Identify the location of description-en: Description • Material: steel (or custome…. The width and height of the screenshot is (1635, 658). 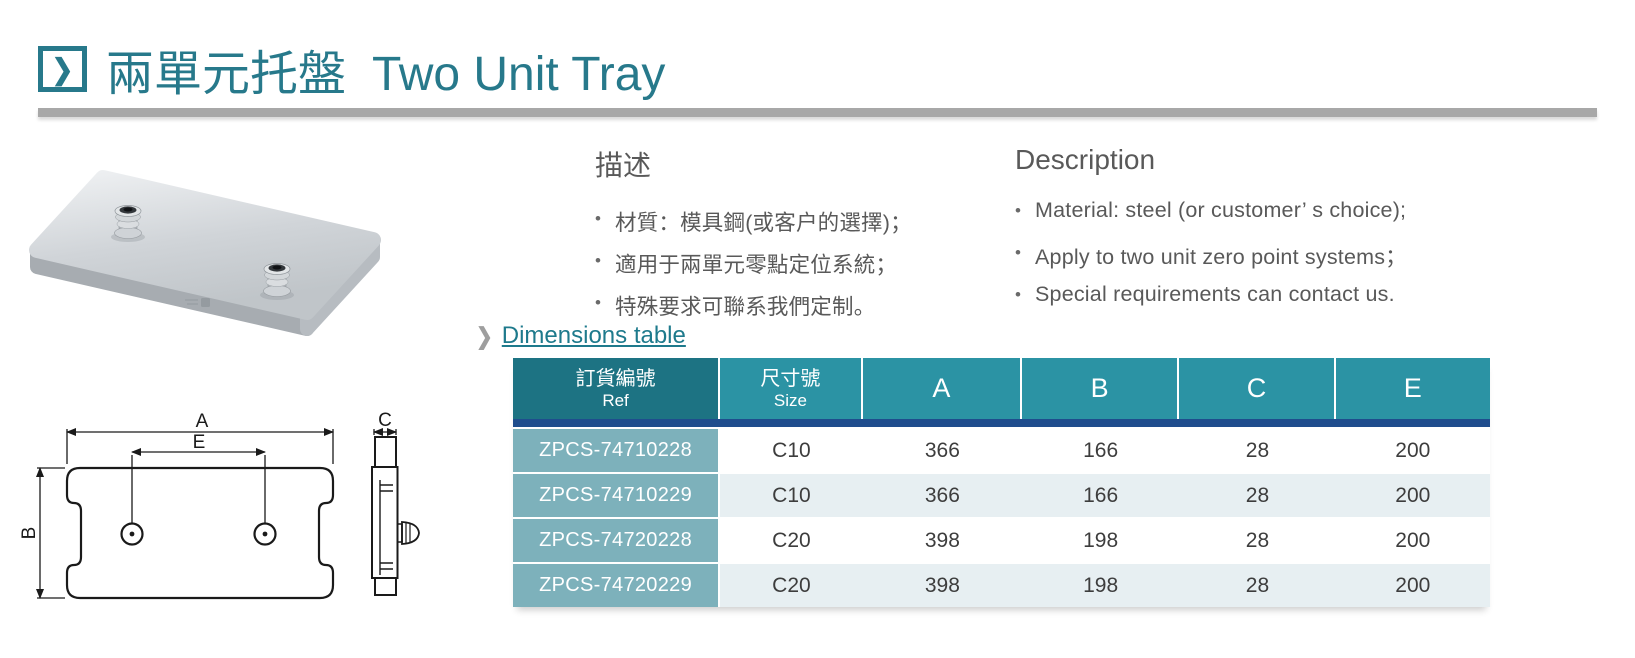
(1235, 234).